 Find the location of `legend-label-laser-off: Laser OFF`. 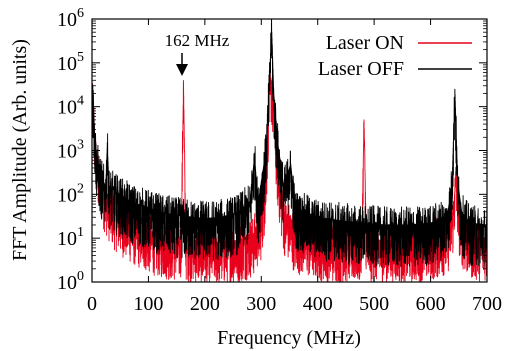

legend-label-laser-off: Laser OFF is located at coordinates (361, 69).